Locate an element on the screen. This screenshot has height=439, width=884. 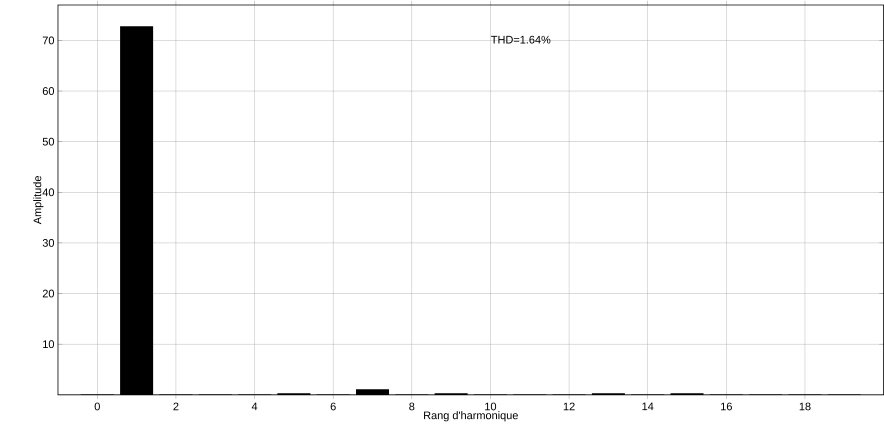
y-tick-label: 30 is located at coordinates (48, 243).